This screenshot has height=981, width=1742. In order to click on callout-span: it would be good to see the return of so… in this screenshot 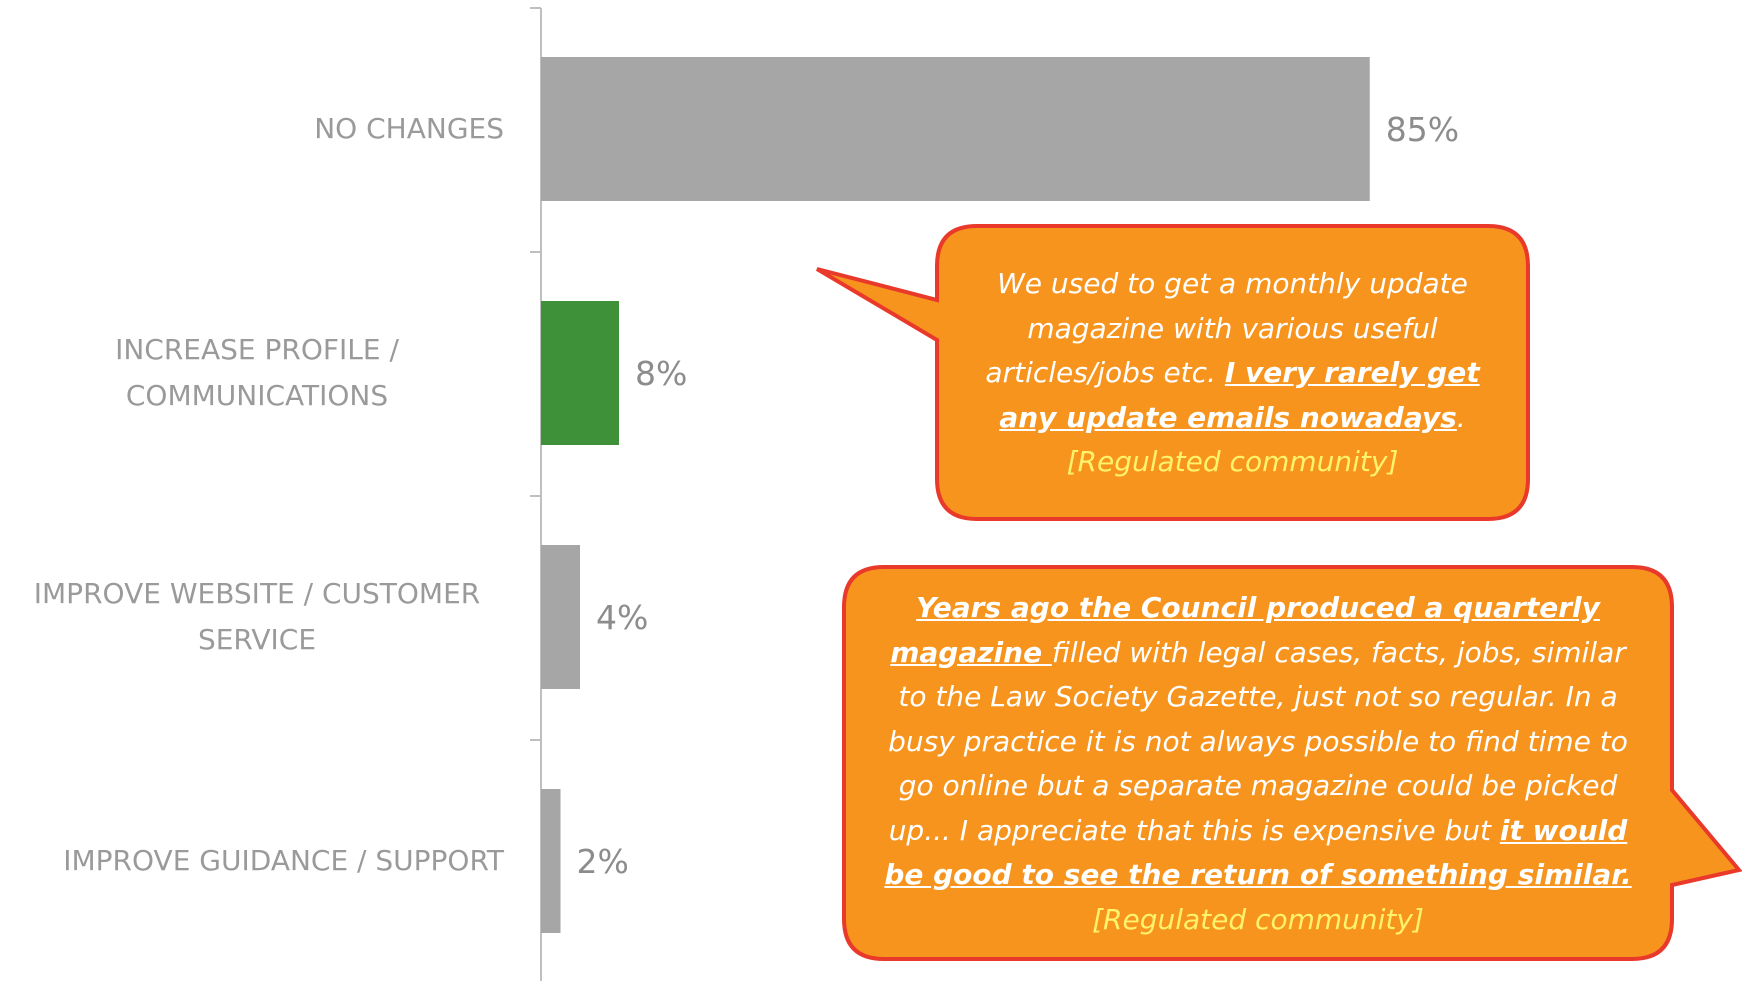, I will do `click(1258, 852)`.